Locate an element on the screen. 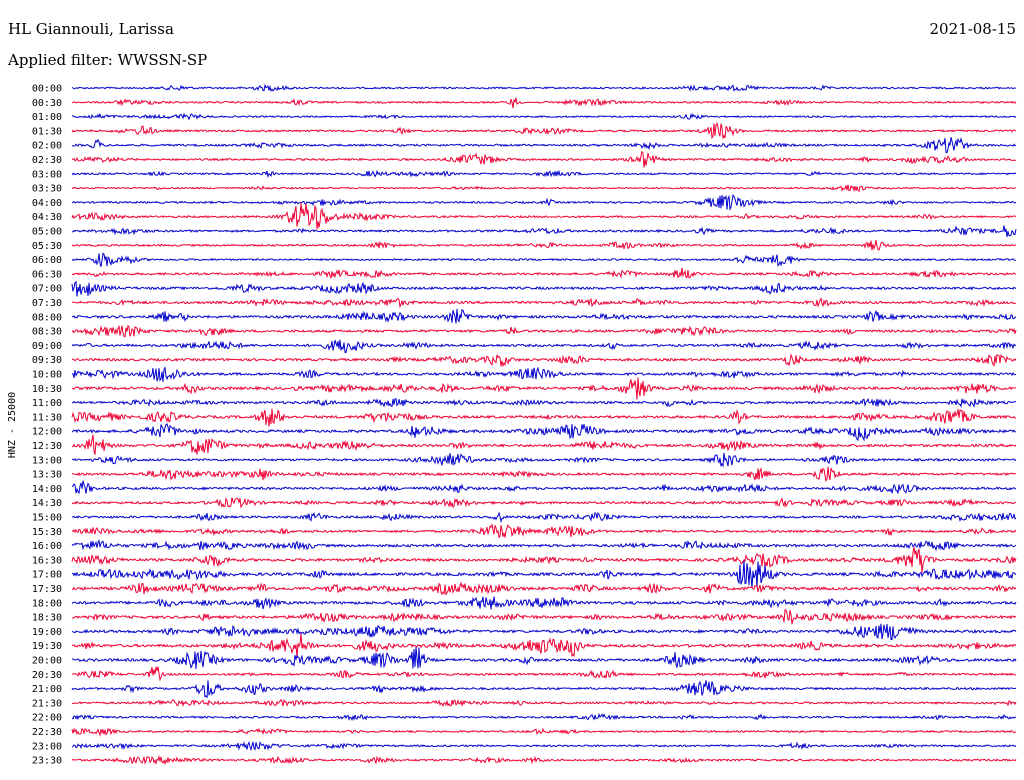 The image size is (1024, 780). tick-label: 03:00 is located at coordinates (47, 174).